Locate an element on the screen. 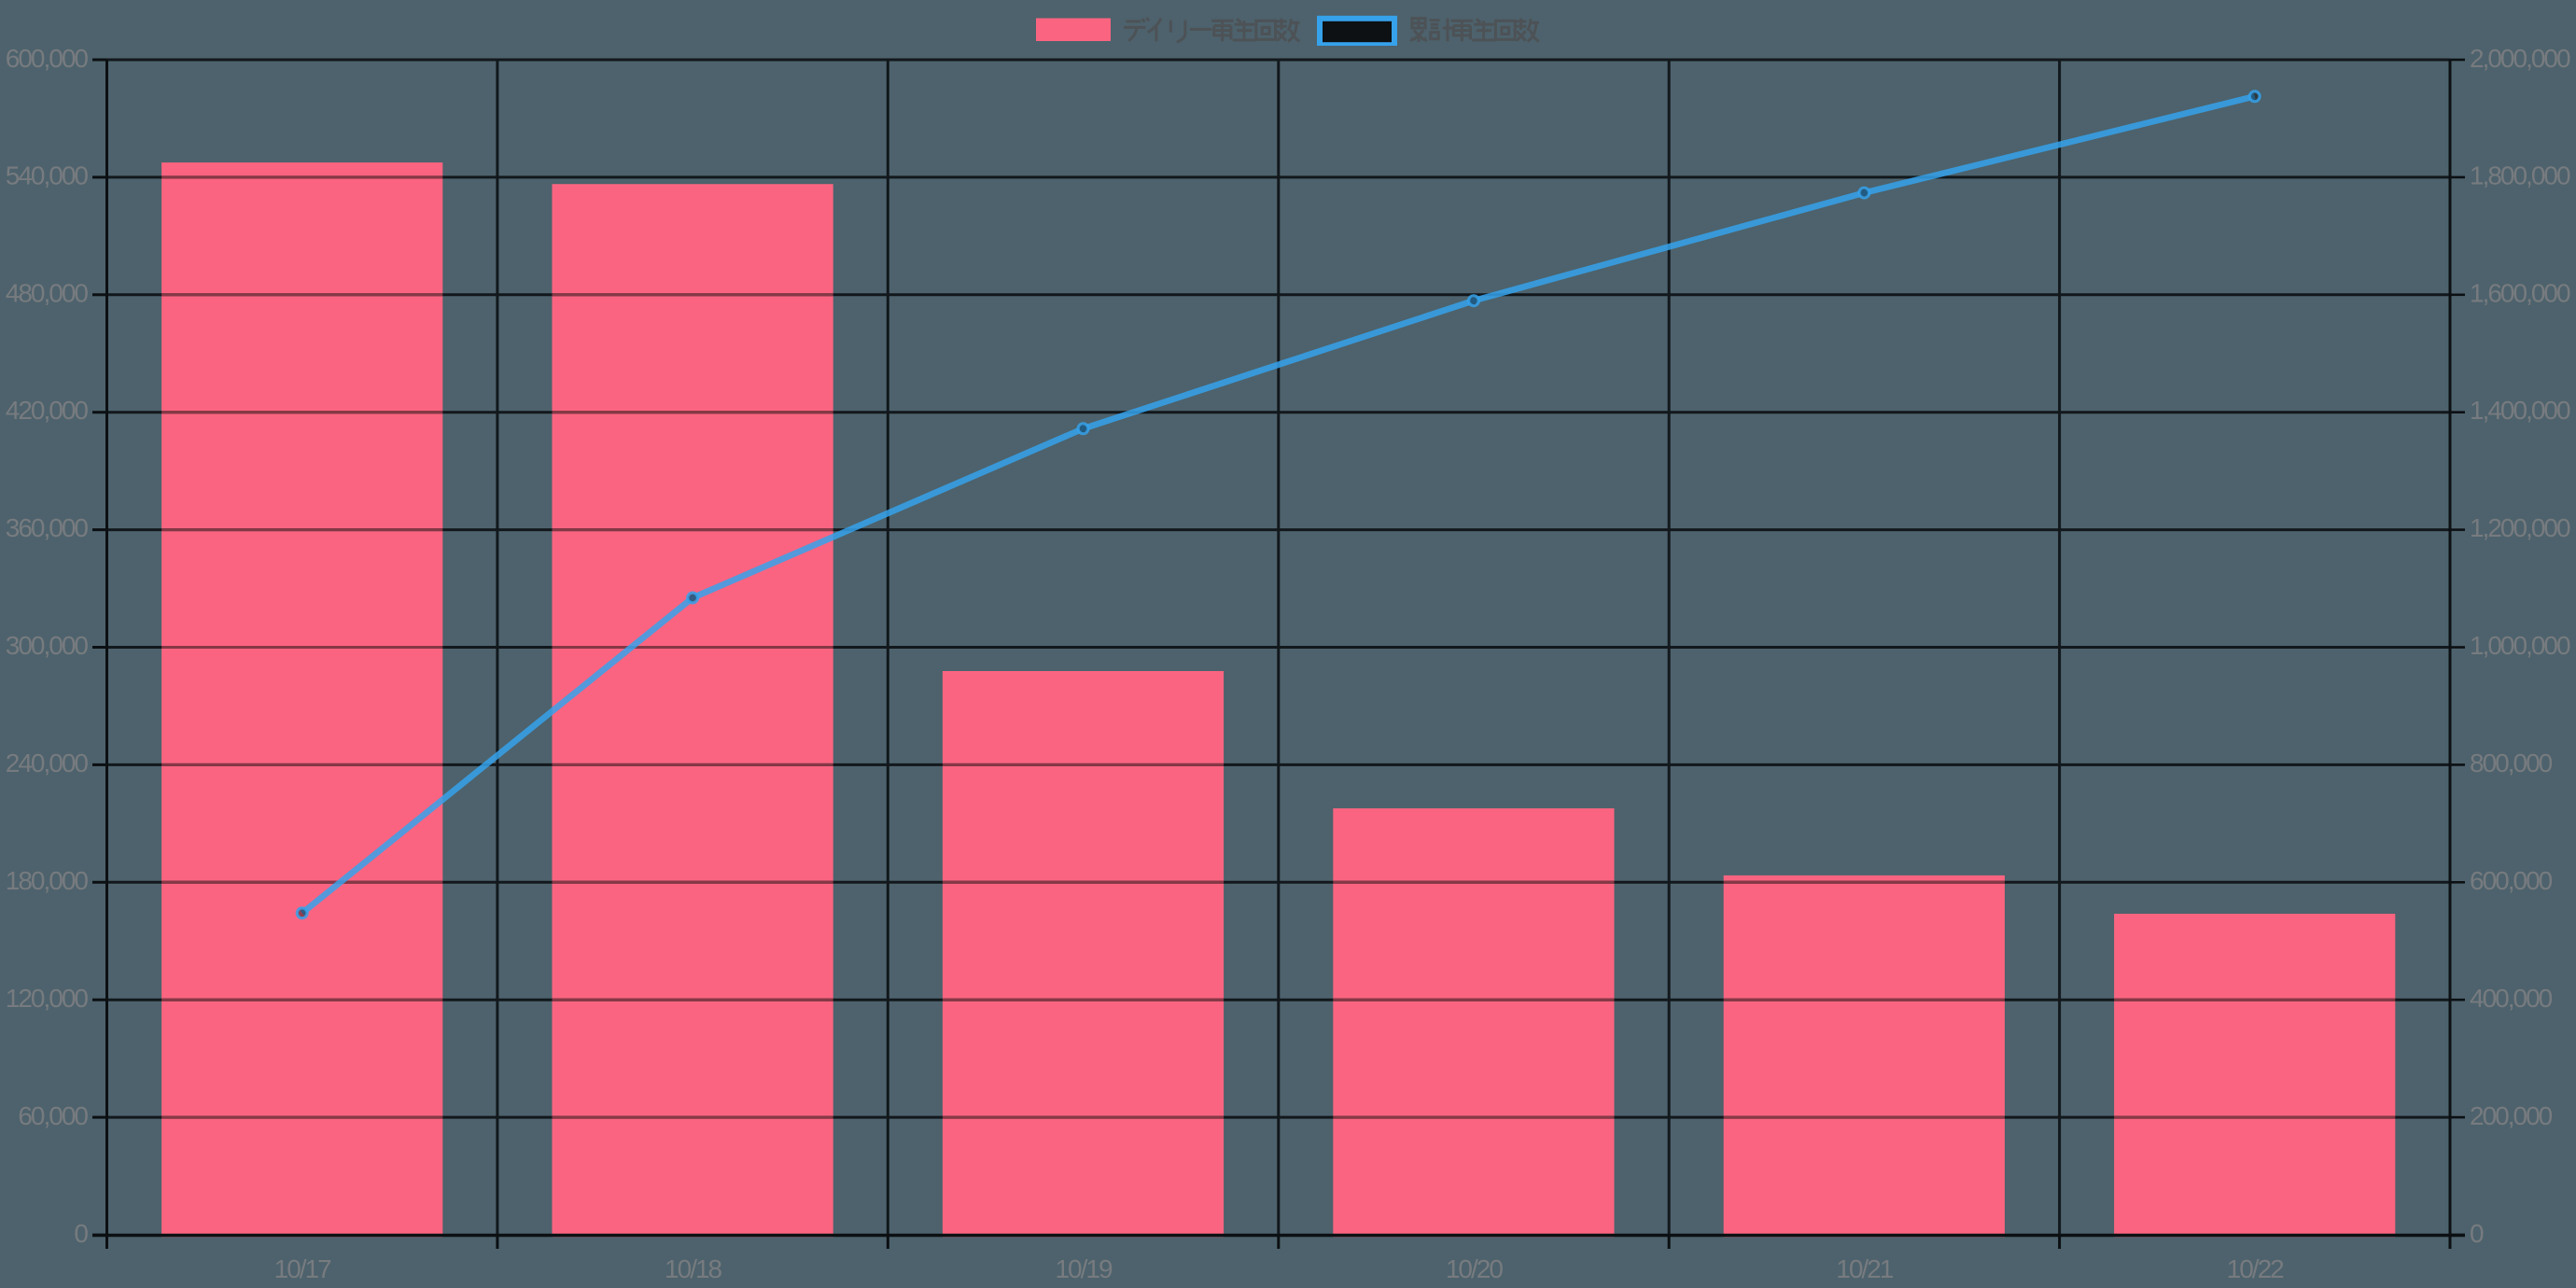 The image size is (2576, 1288). svg-text: 540,000 is located at coordinates (47, 175).